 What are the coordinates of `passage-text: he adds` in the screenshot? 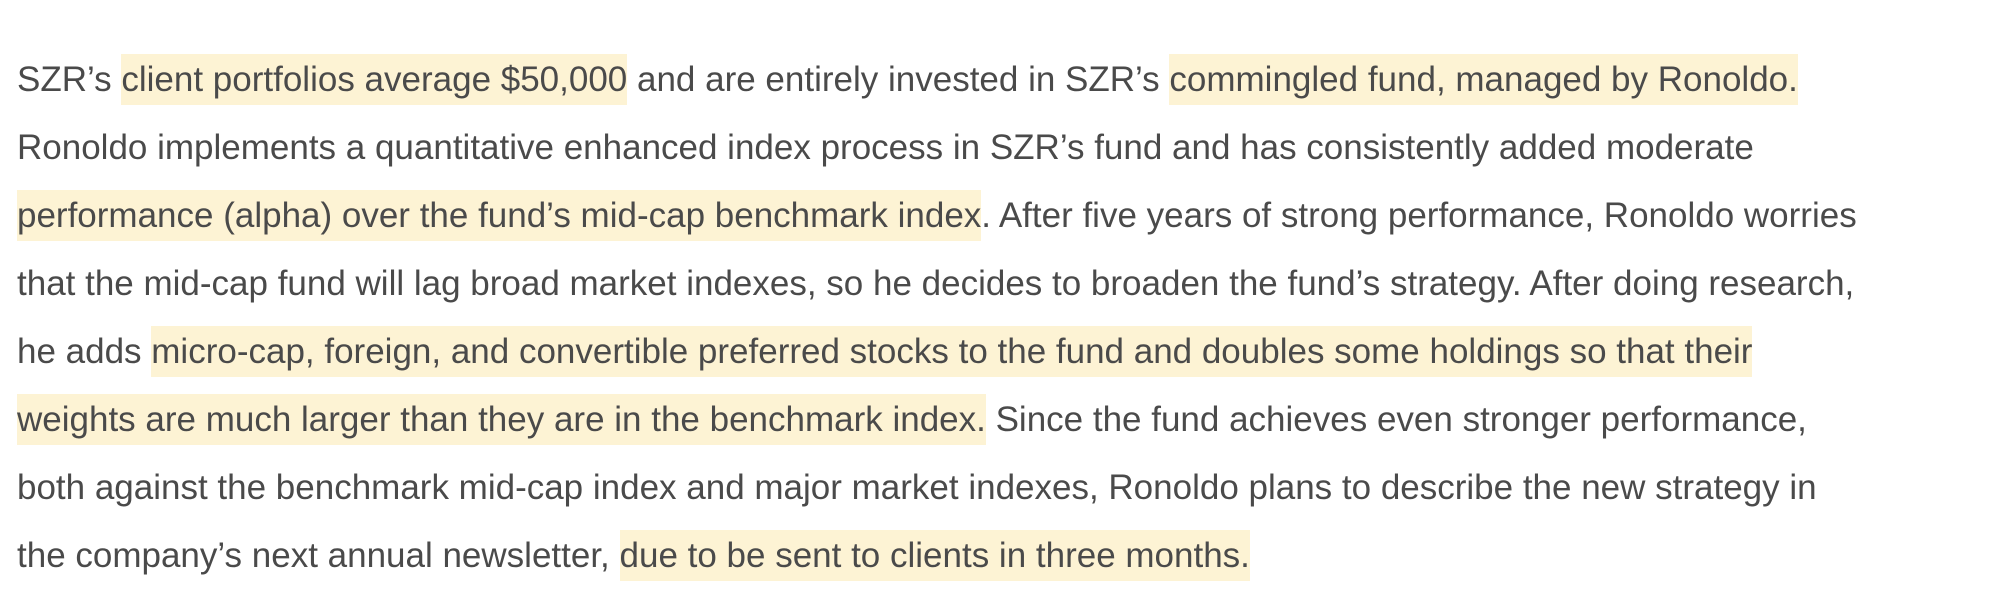 It's located at (84, 351).